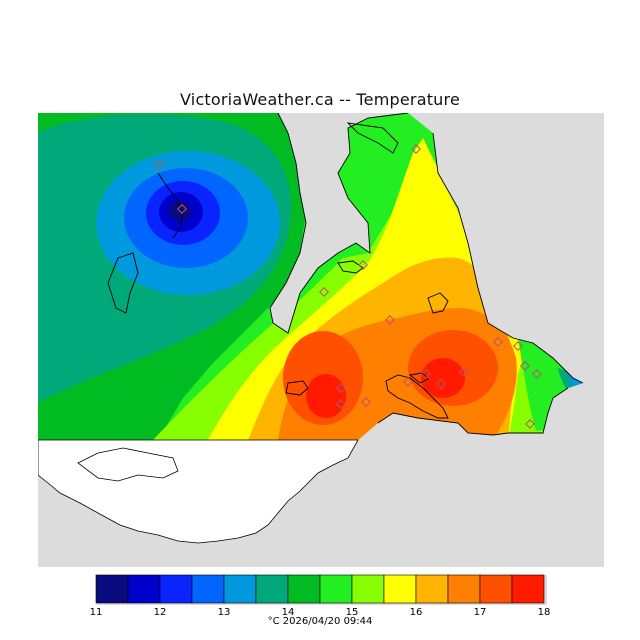 Image resolution: width=640 pixels, height=640 pixels. What do you see at coordinates (320, 621) in the screenshot?
I see `map-footer: °C 2026/04/20 09:44` at bounding box center [320, 621].